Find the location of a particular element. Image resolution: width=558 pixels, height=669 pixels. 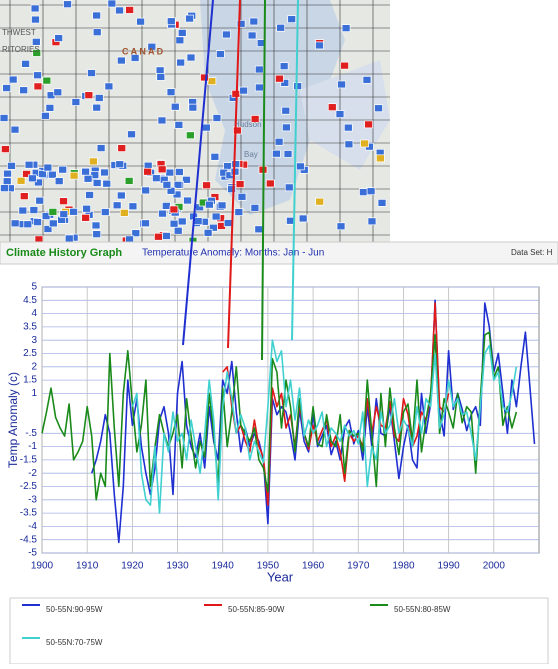

y-tick-label: 3 is located at coordinates (34, 340).